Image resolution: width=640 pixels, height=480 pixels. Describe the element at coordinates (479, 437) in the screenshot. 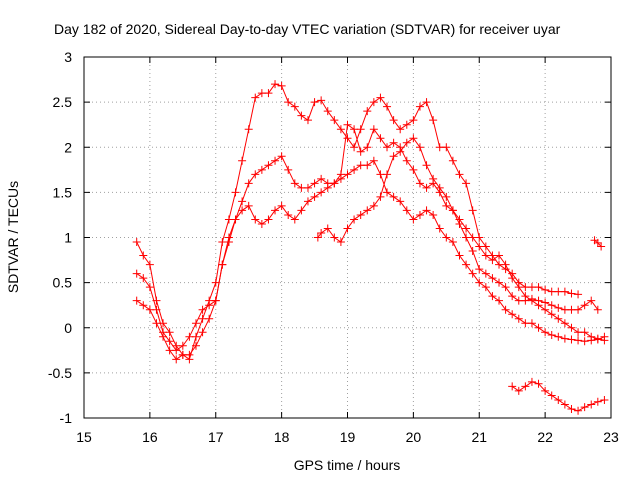

I see `x-tick-label: 21` at that location.